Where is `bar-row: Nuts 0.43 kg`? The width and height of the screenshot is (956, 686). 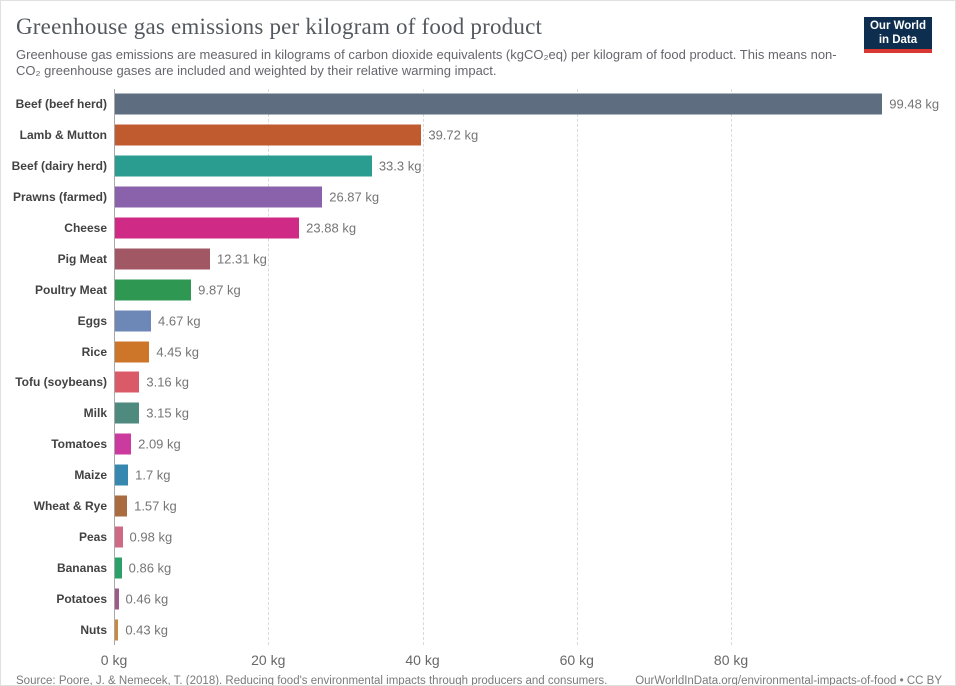
bar-row: Nuts 0.43 kg is located at coordinates (513, 629).